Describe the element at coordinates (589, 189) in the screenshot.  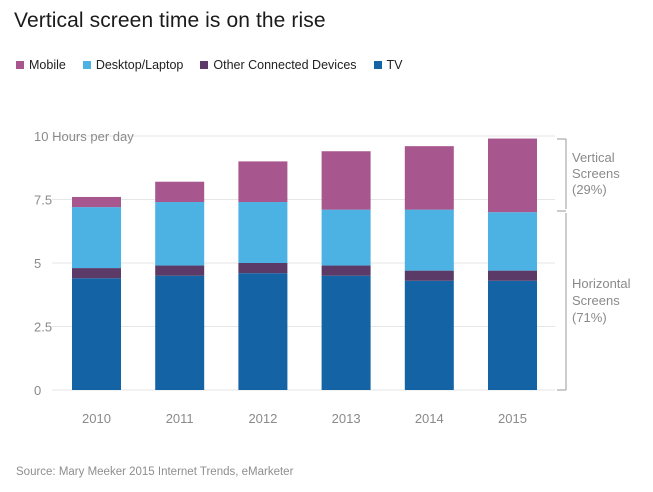
I see `vertical-label-line3: (29%)` at that location.